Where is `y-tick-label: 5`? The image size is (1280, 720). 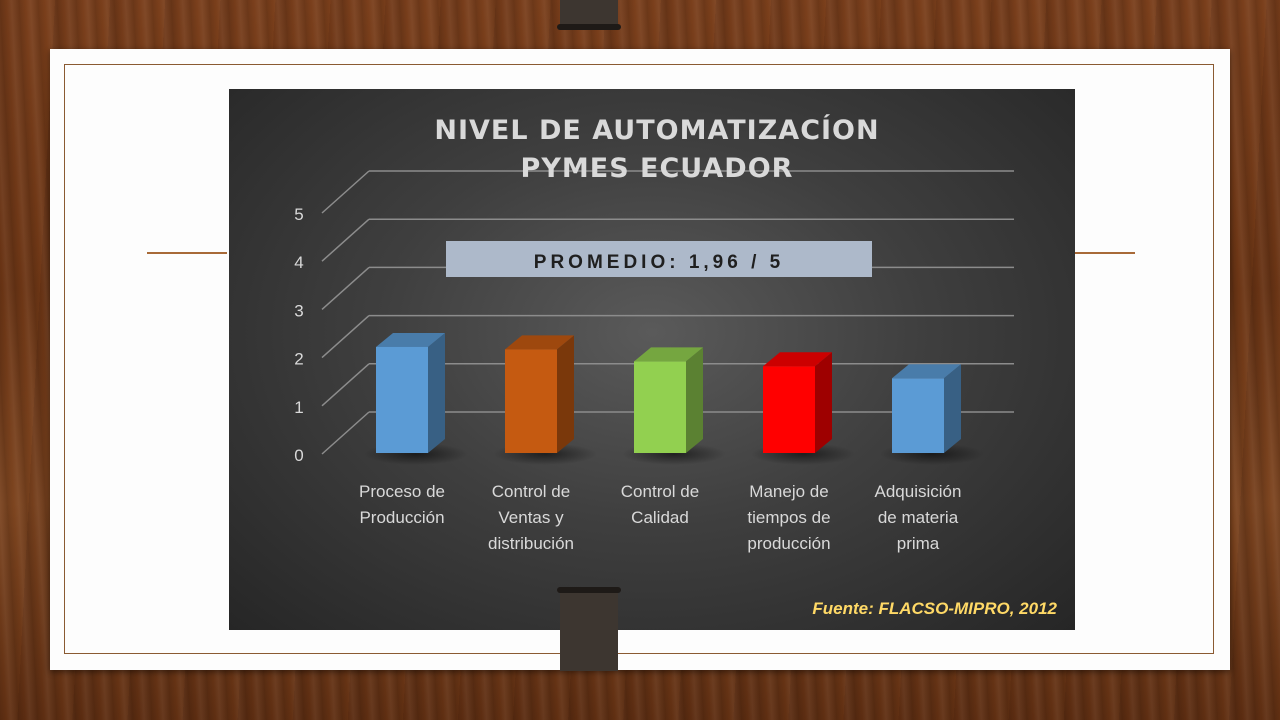 y-tick-label: 5 is located at coordinates (298, 214).